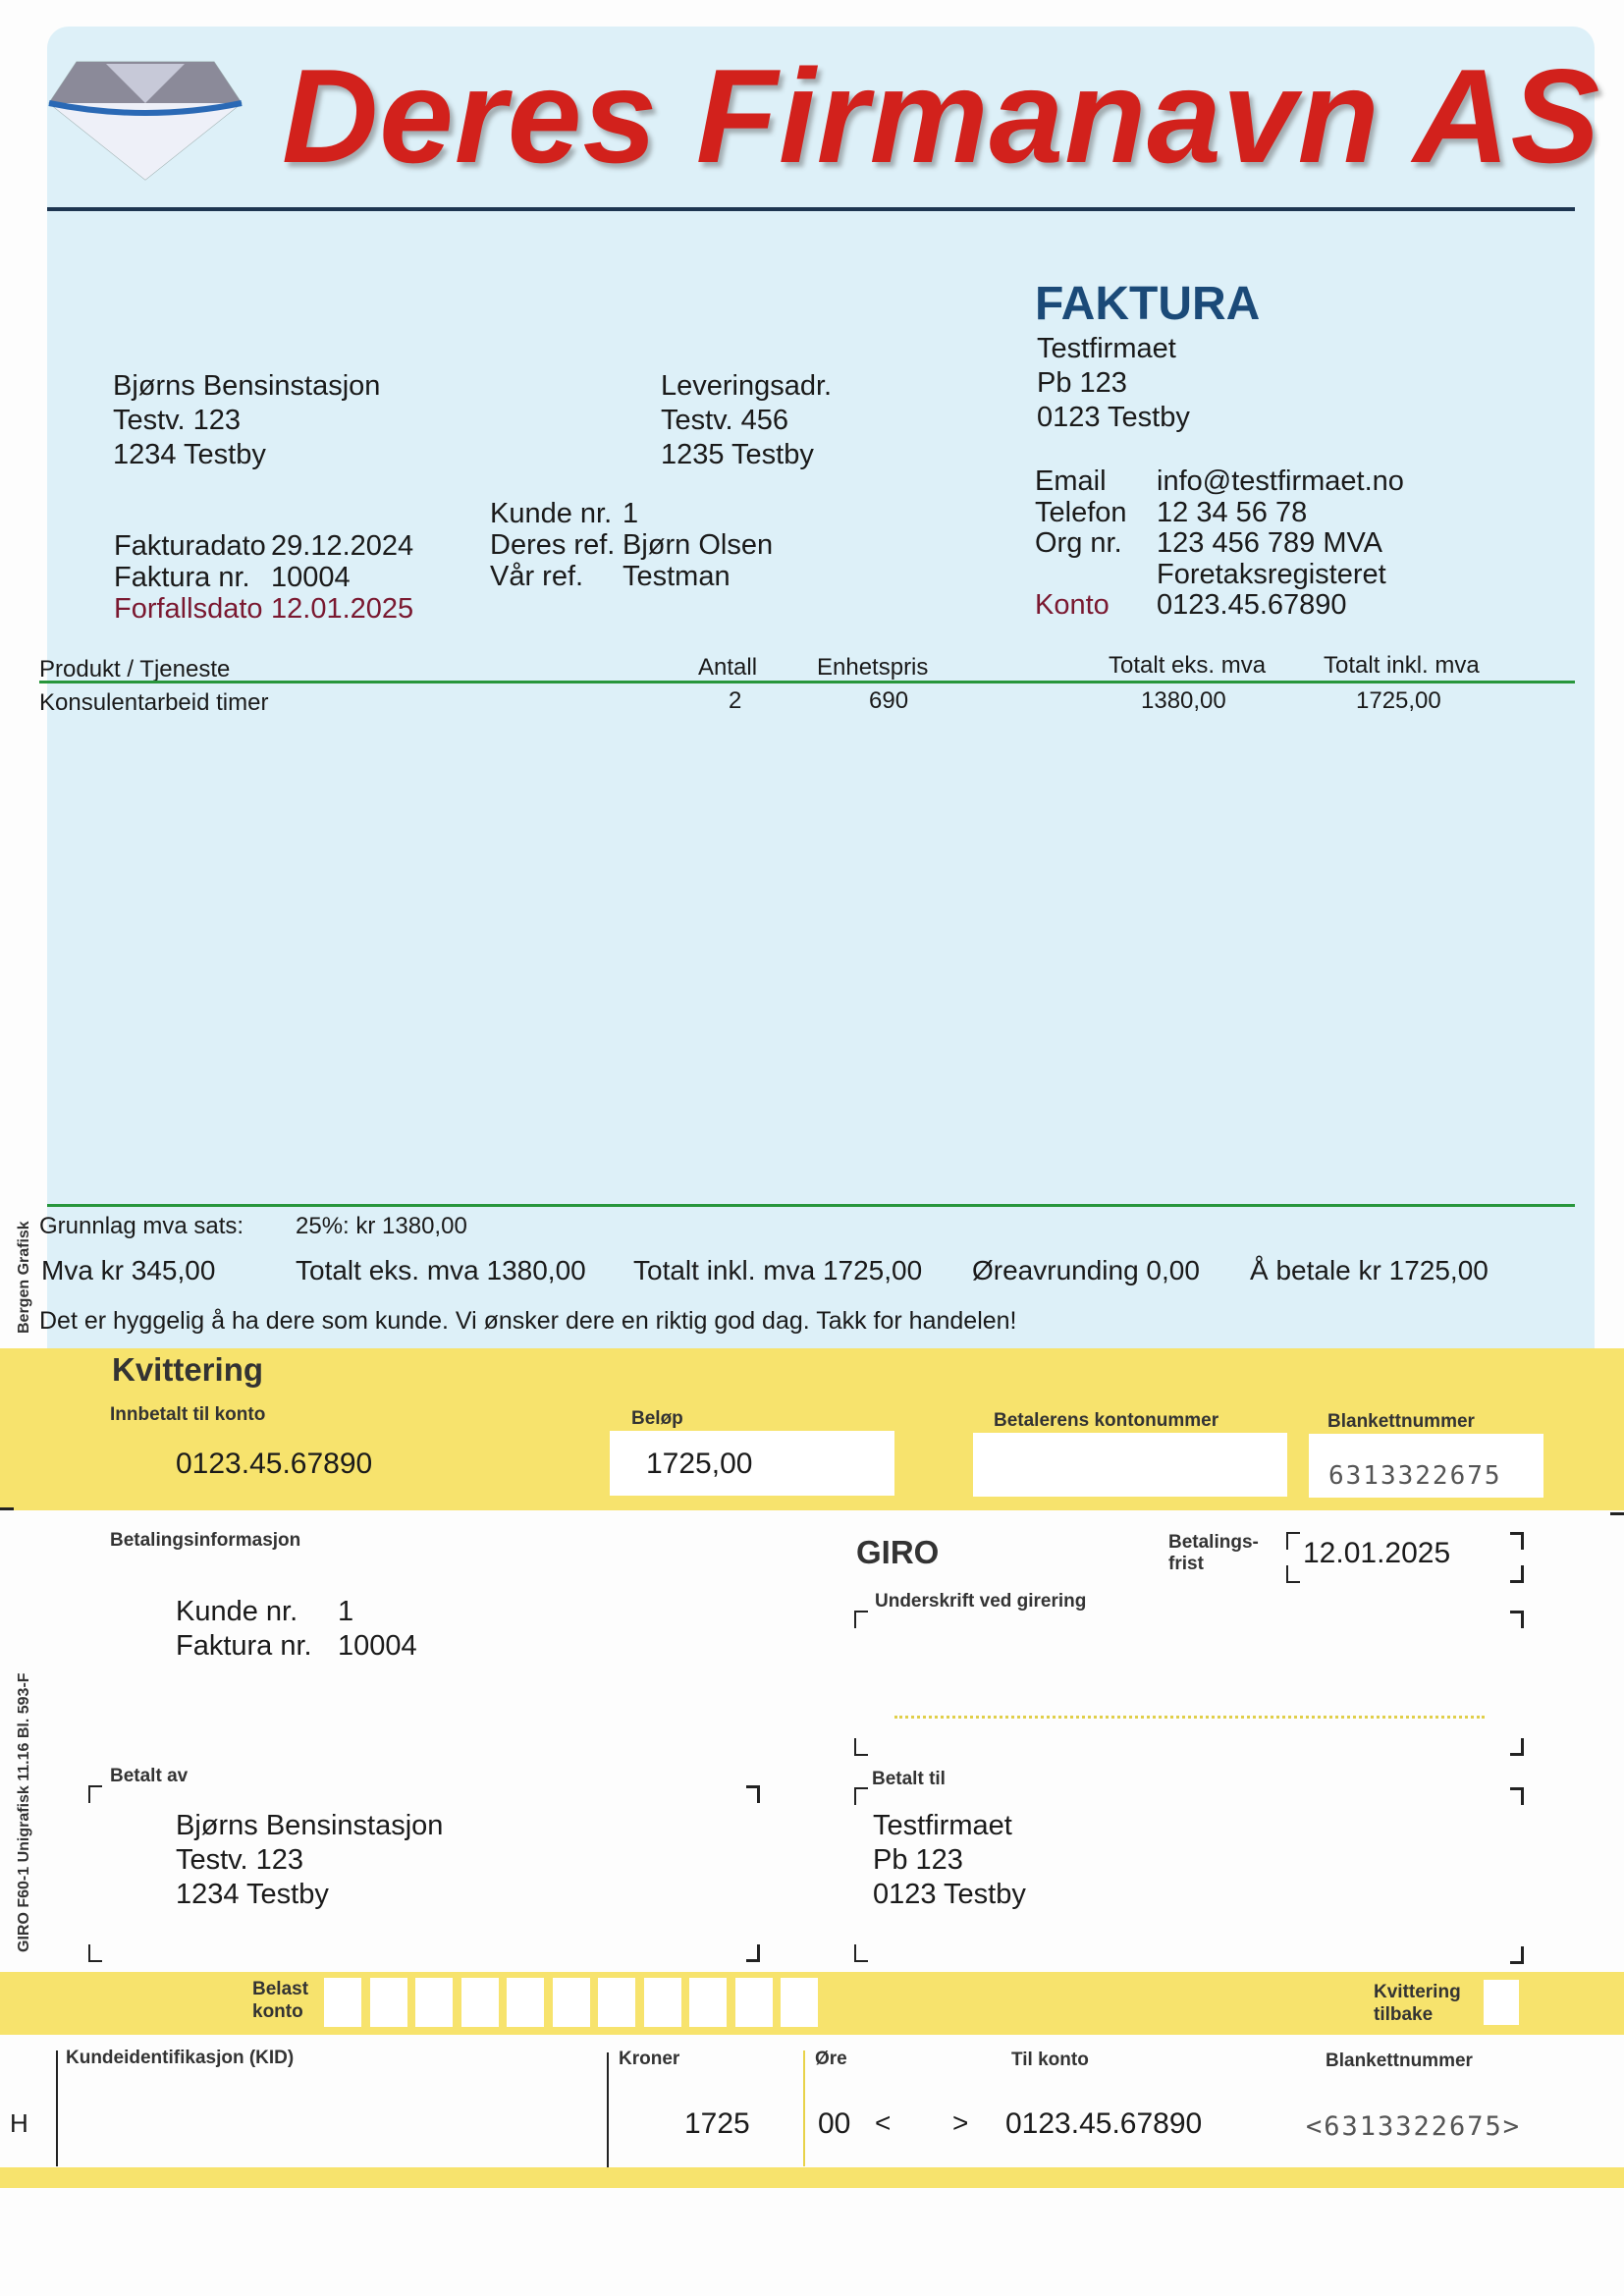 This screenshot has height=2296, width=1624. Describe the element at coordinates (909, 1779) in the screenshot. I see `paid-to-label: Betalt til` at that location.